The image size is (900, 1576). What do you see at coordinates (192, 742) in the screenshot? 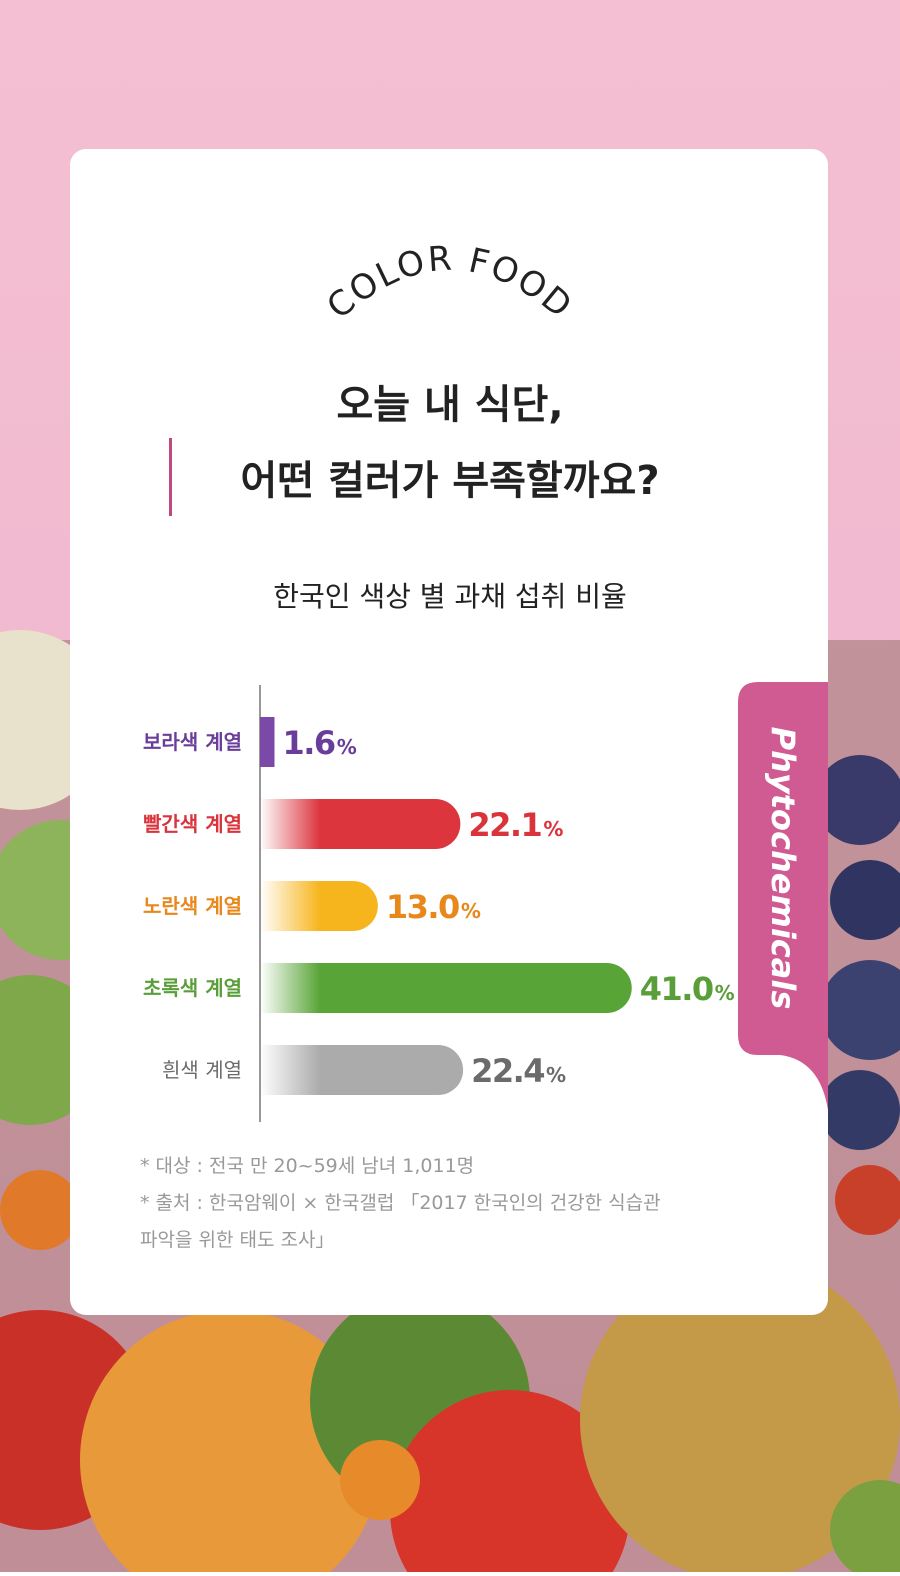
I see `category-label: 보라색 계열` at bounding box center [192, 742].